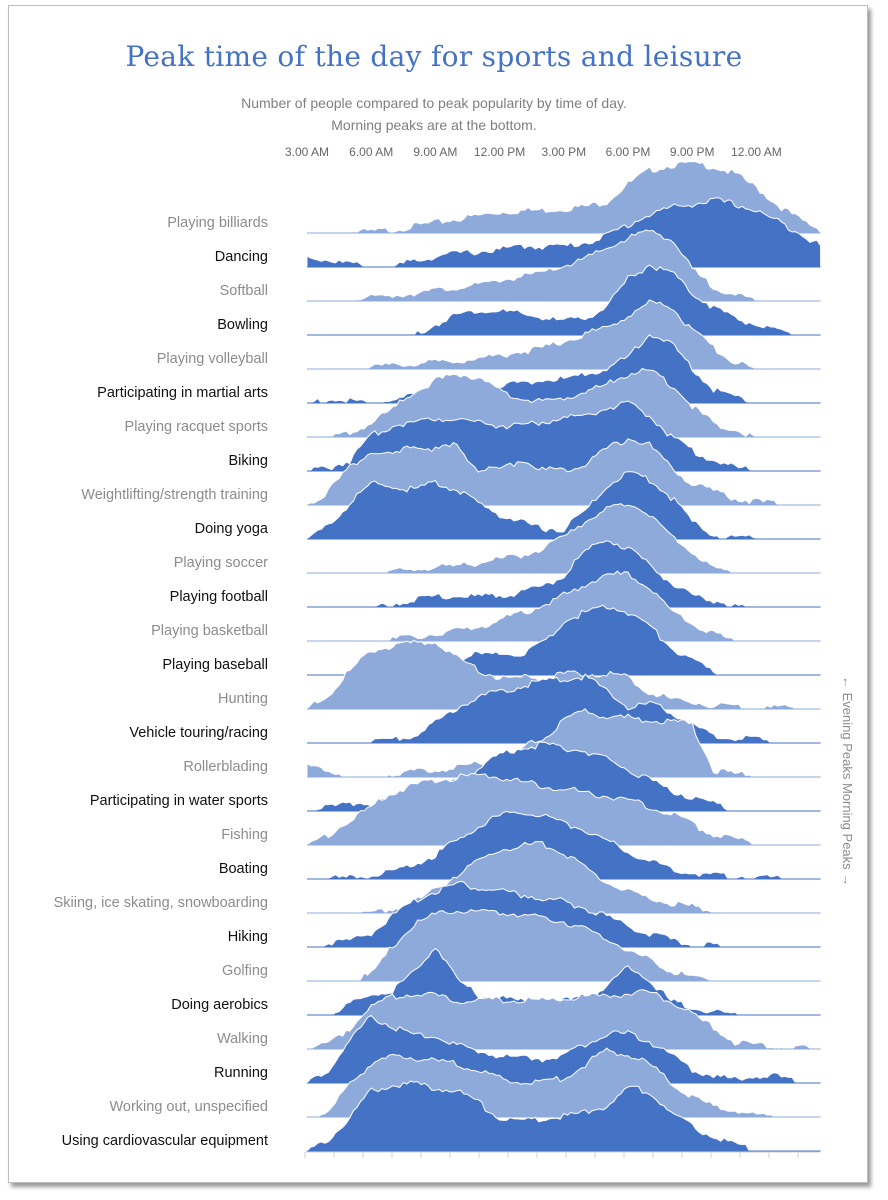 This screenshot has width=888, height=1200. Describe the element at coordinates (217, 223) in the screenshot. I see `row-label: Playing billiards` at that location.